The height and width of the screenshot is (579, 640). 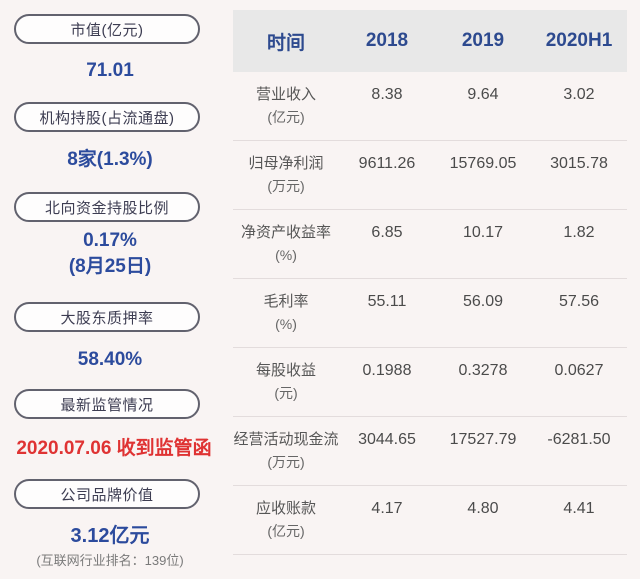 What do you see at coordinates (110, 359) in the screenshot?
I see `metric-value-major-shareholder-pledge: 58.40%` at bounding box center [110, 359].